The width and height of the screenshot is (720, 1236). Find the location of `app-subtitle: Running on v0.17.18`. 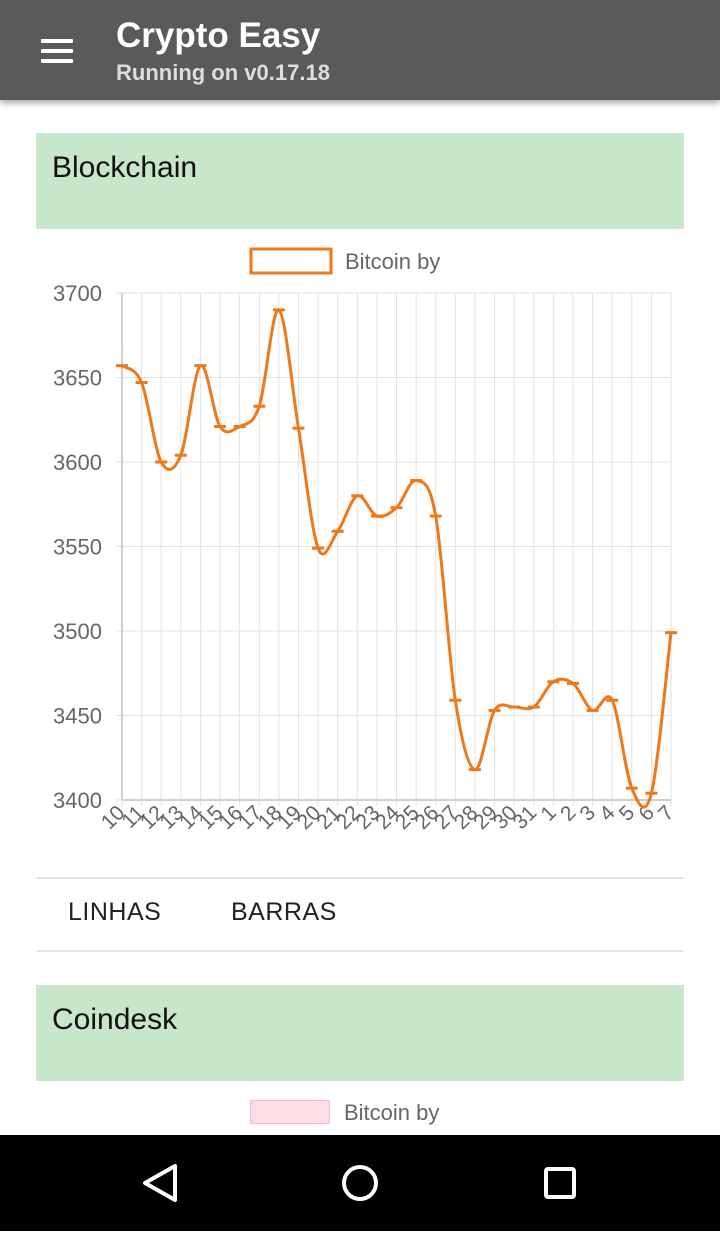

app-subtitle: Running on v0.17.18 is located at coordinates (223, 72).